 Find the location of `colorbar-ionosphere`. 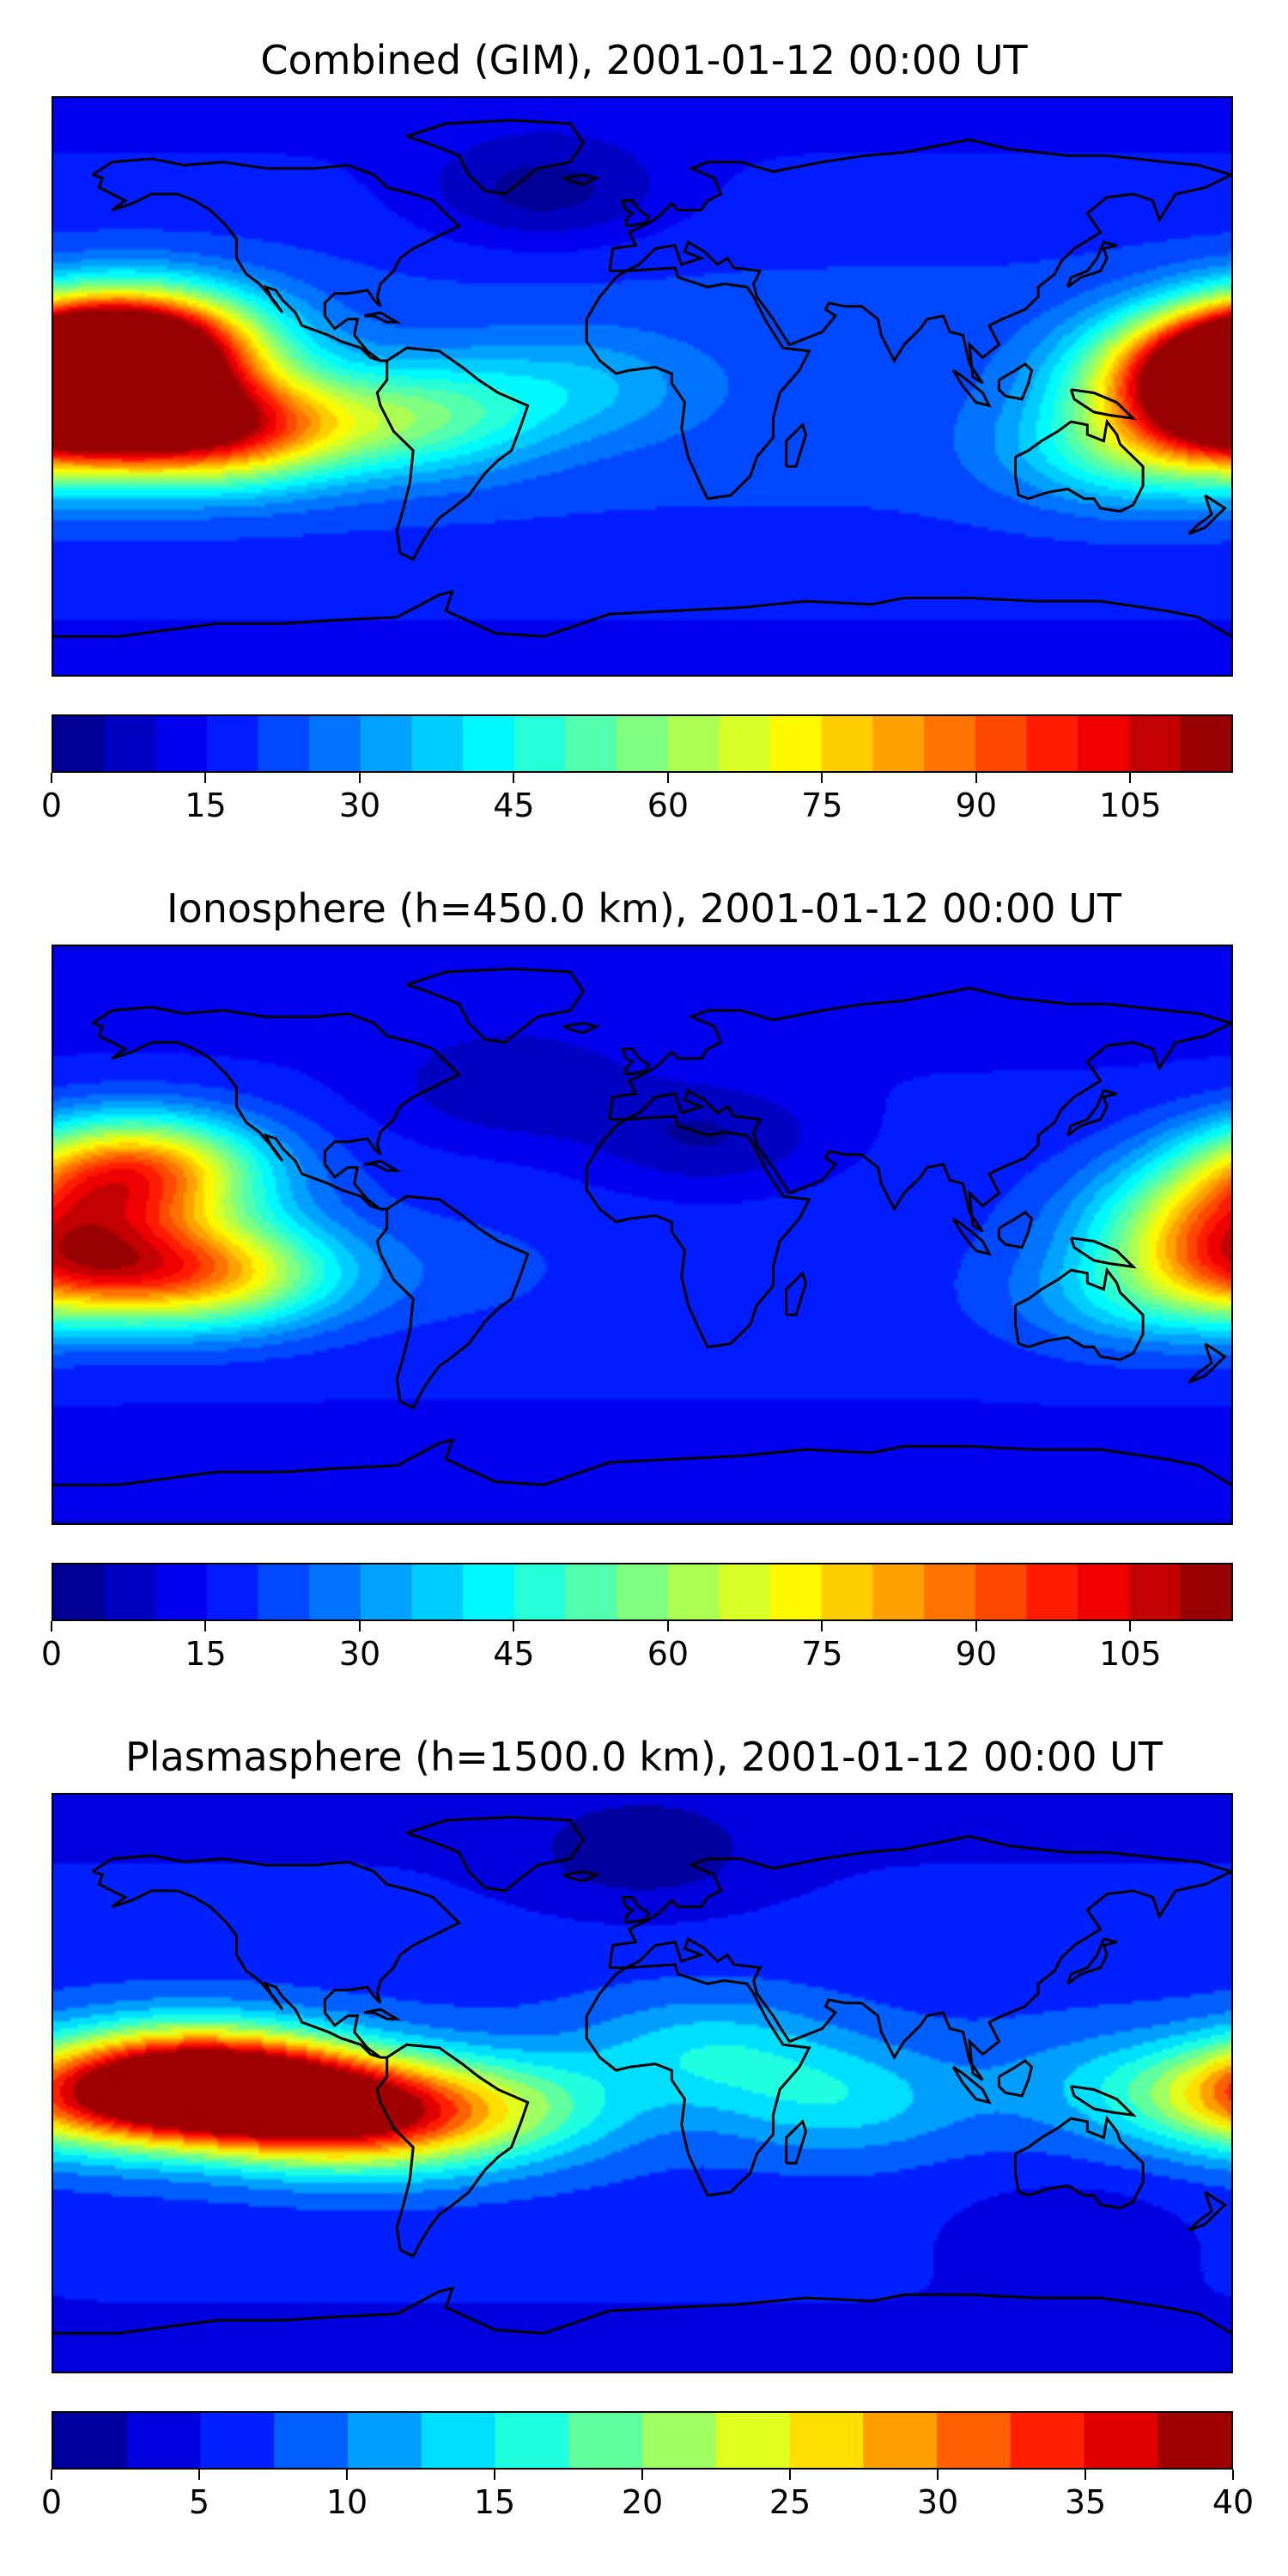

colorbar-ionosphere is located at coordinates (642, 1592).